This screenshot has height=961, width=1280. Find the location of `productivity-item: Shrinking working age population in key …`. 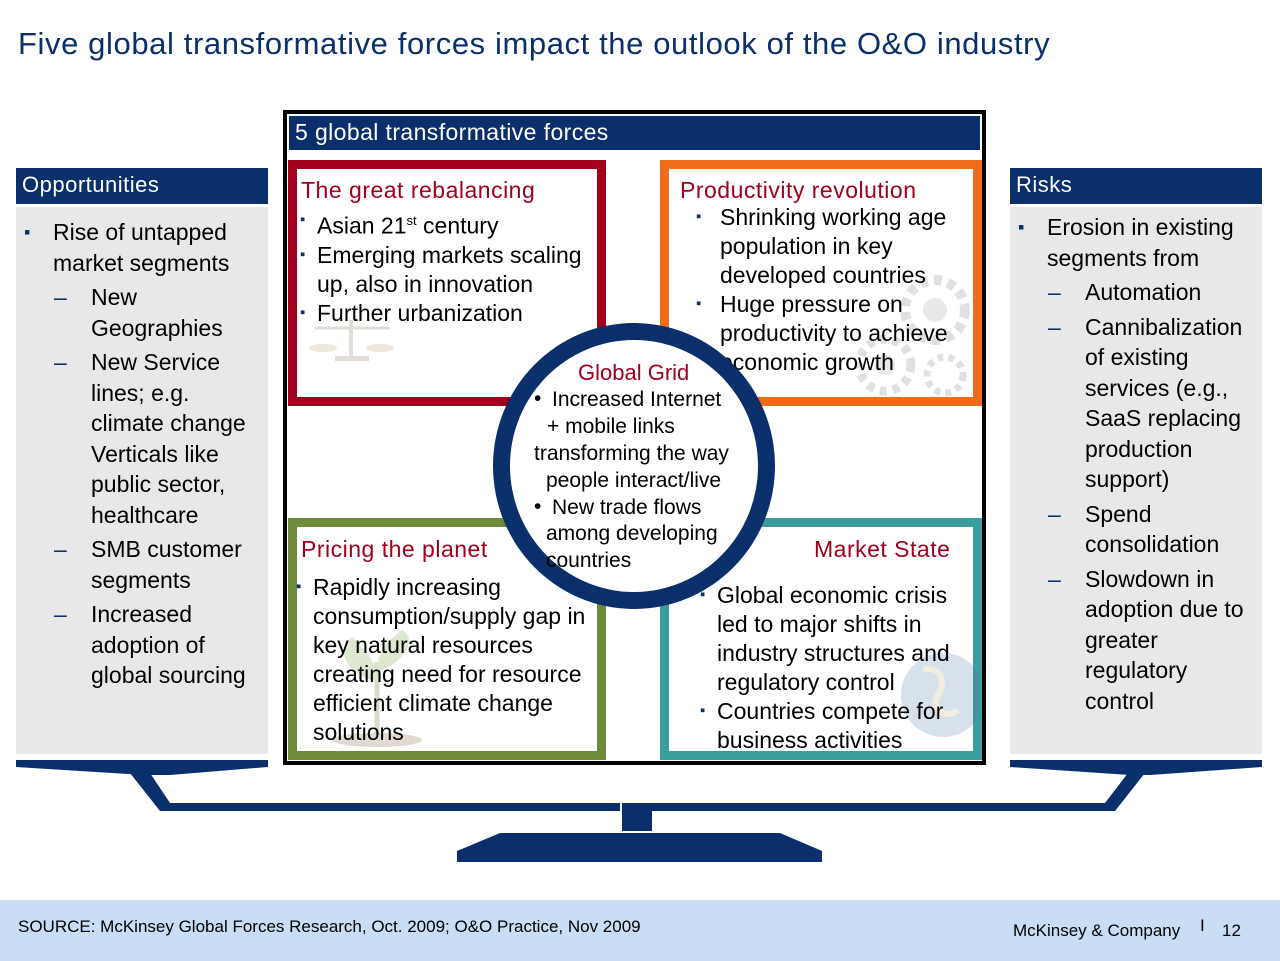

productivity-item: Shrinking working age population in key … is located at coordinates (837, 246).